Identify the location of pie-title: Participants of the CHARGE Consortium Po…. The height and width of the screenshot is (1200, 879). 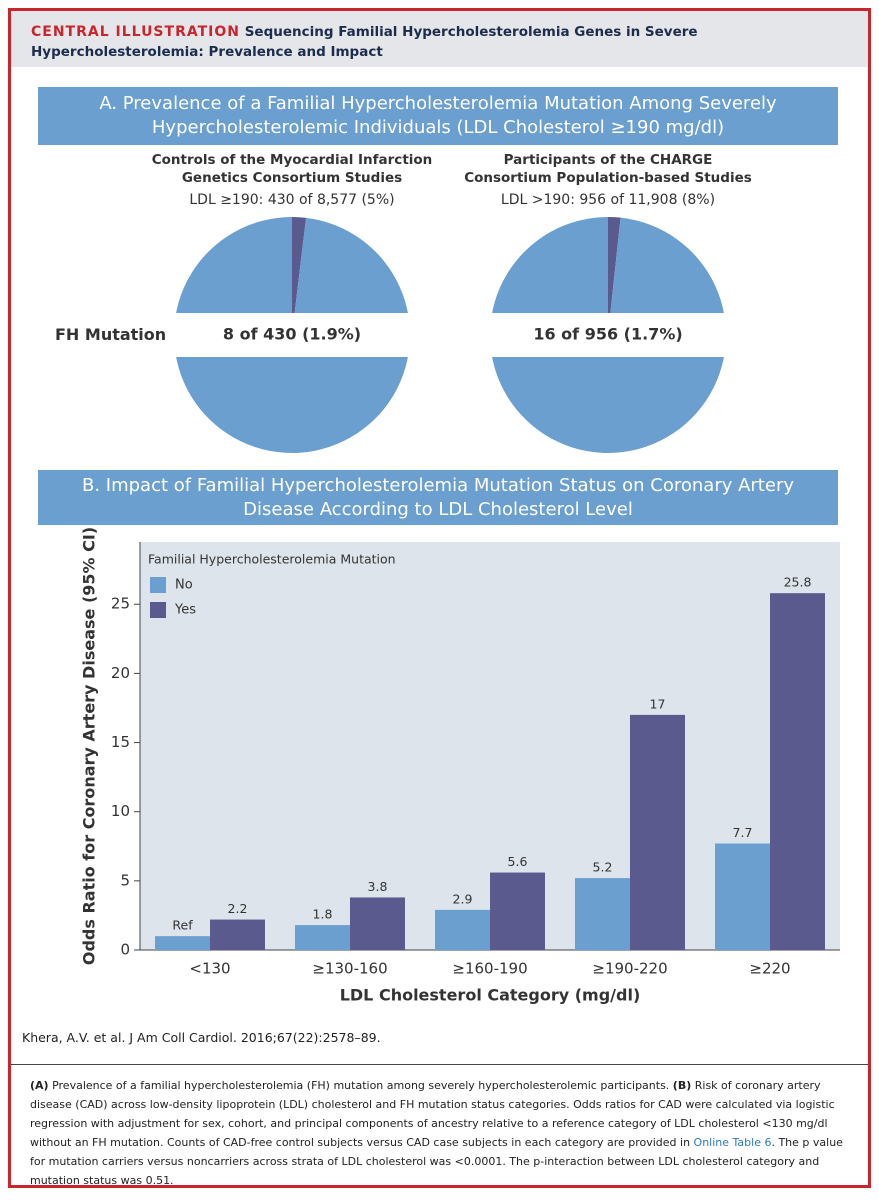
(608, 169).